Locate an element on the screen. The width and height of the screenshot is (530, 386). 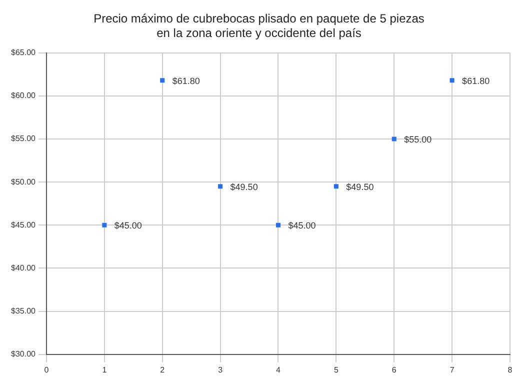
x-tick-label: 3 is located at coordinates (221, 369).